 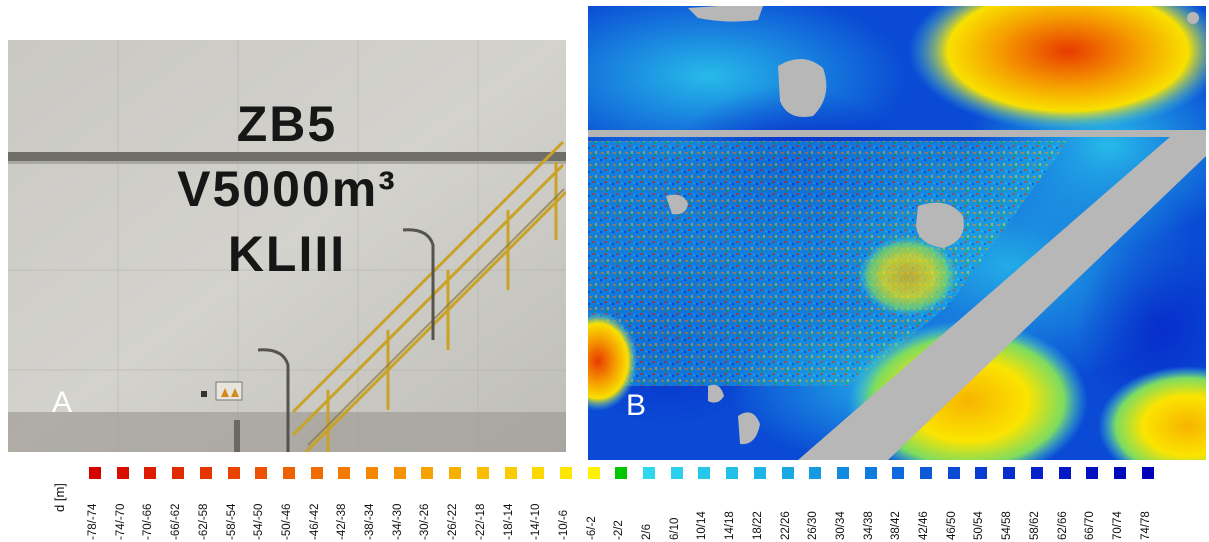 What do you see at coordinates (730, 525) in the screenshot?
I see `legend-label: 14/18` at bounding box center [730, 525].